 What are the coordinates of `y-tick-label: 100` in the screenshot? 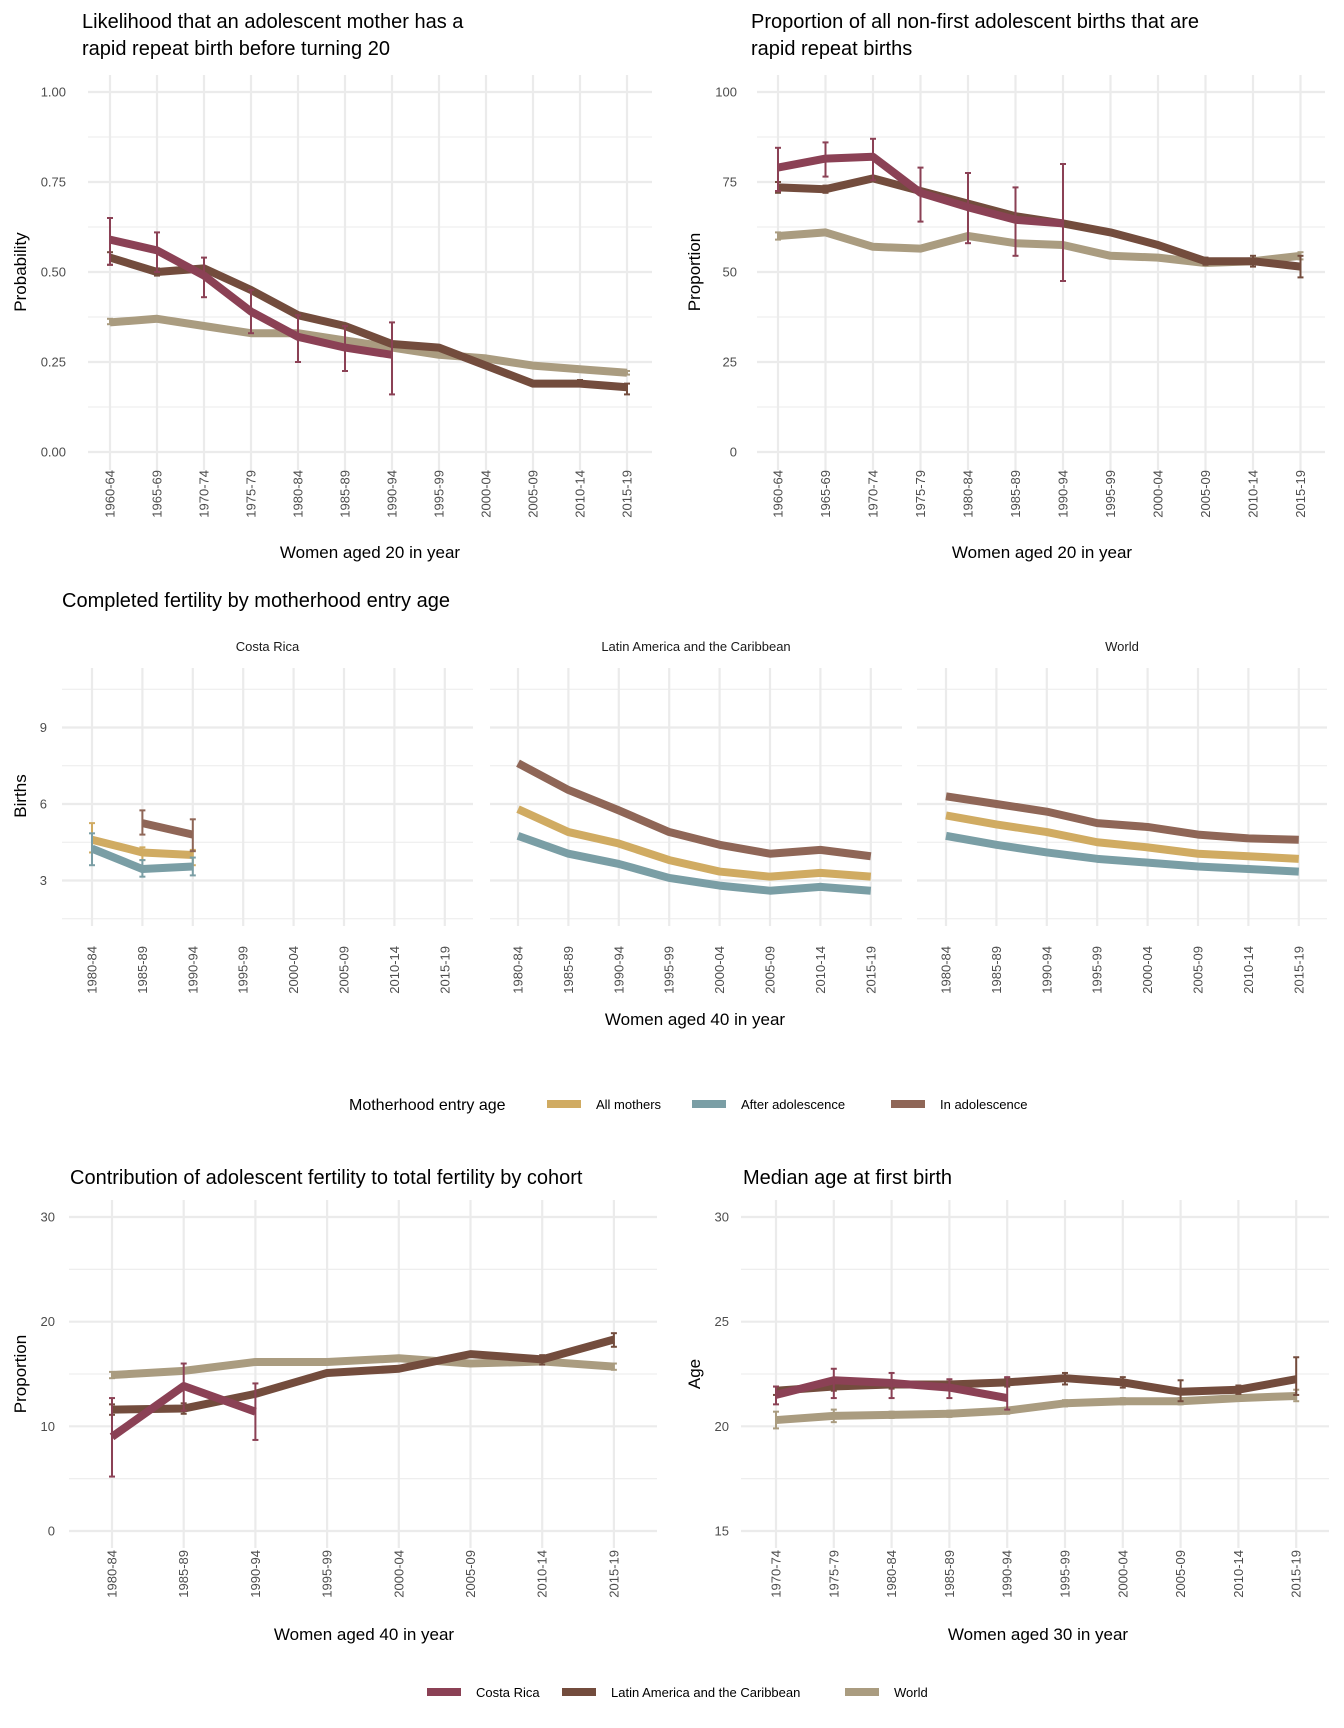 It's located at (726, 92).